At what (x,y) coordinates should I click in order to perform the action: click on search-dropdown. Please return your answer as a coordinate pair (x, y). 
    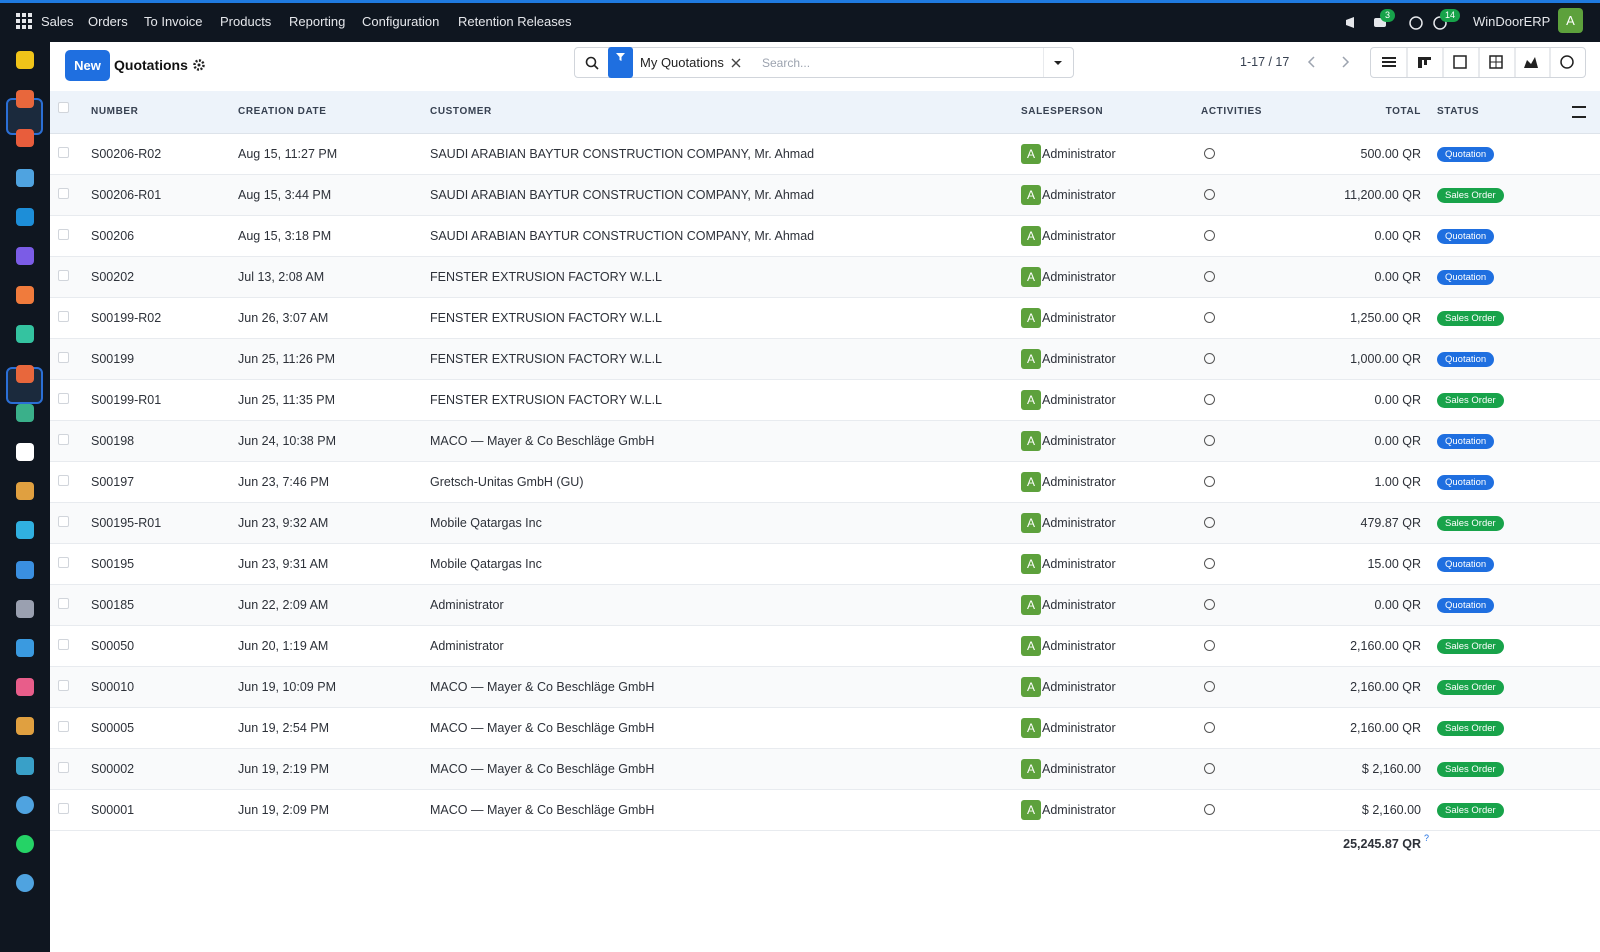
    Looking at the image, I should click on (1058, 62).